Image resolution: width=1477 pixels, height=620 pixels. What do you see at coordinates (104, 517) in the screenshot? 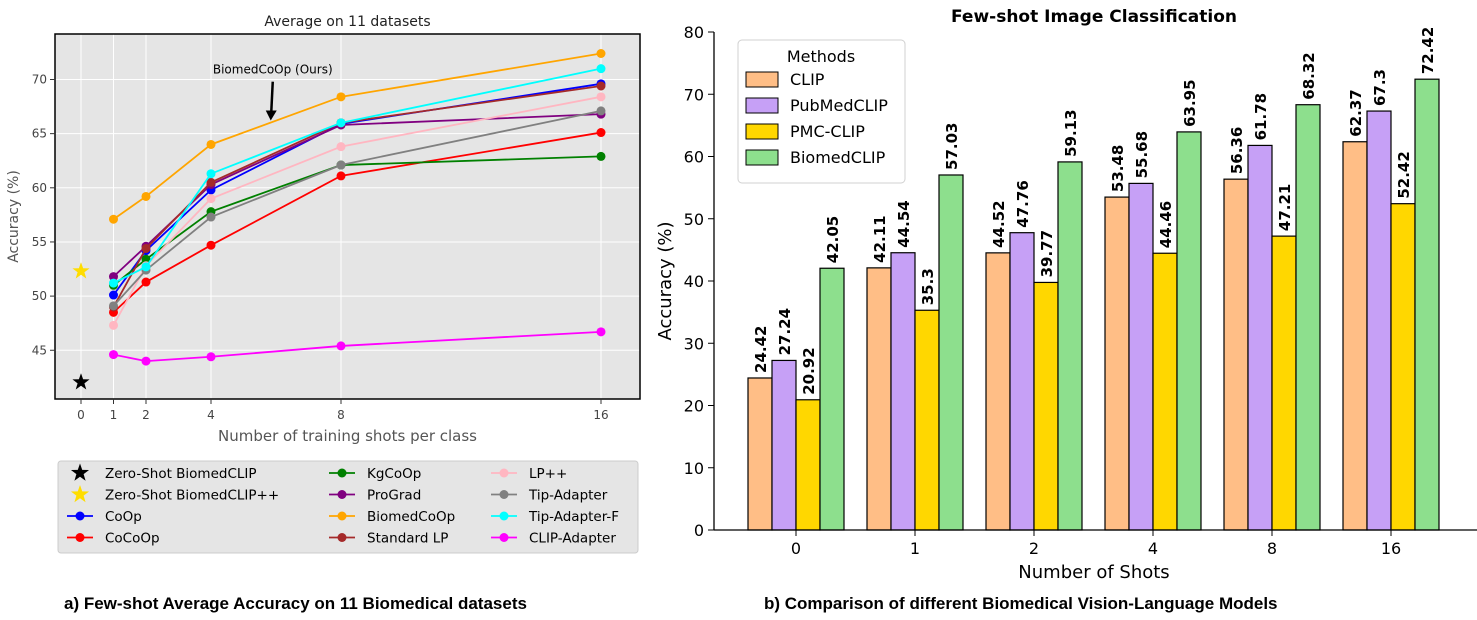
I see `legend-entry: CoOp` at bounding box center [104, 517].